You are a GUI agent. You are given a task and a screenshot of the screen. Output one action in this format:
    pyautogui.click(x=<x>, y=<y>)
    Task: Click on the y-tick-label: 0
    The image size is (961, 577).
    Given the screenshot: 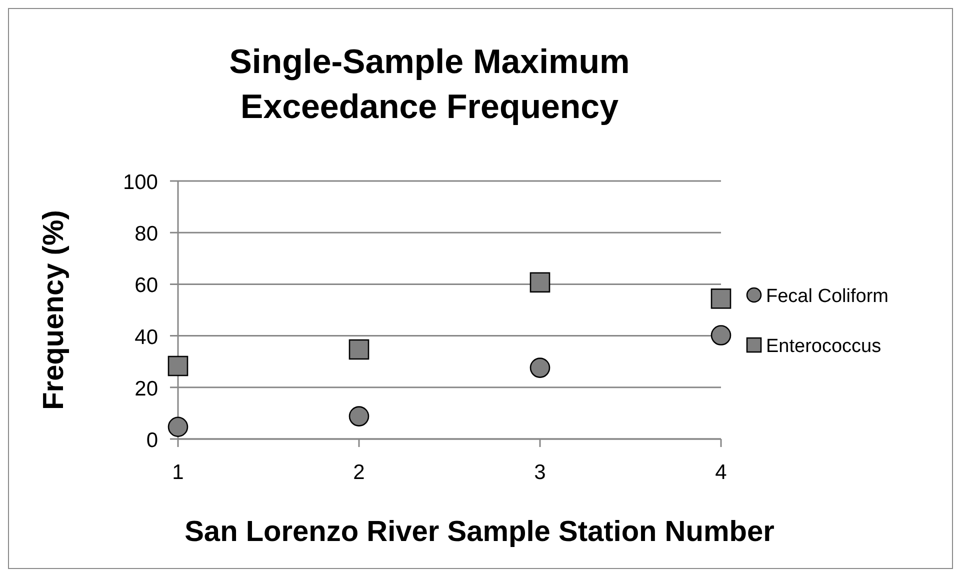 What is the action you would take?
    pyautogui.click(x=152, y=440)
    